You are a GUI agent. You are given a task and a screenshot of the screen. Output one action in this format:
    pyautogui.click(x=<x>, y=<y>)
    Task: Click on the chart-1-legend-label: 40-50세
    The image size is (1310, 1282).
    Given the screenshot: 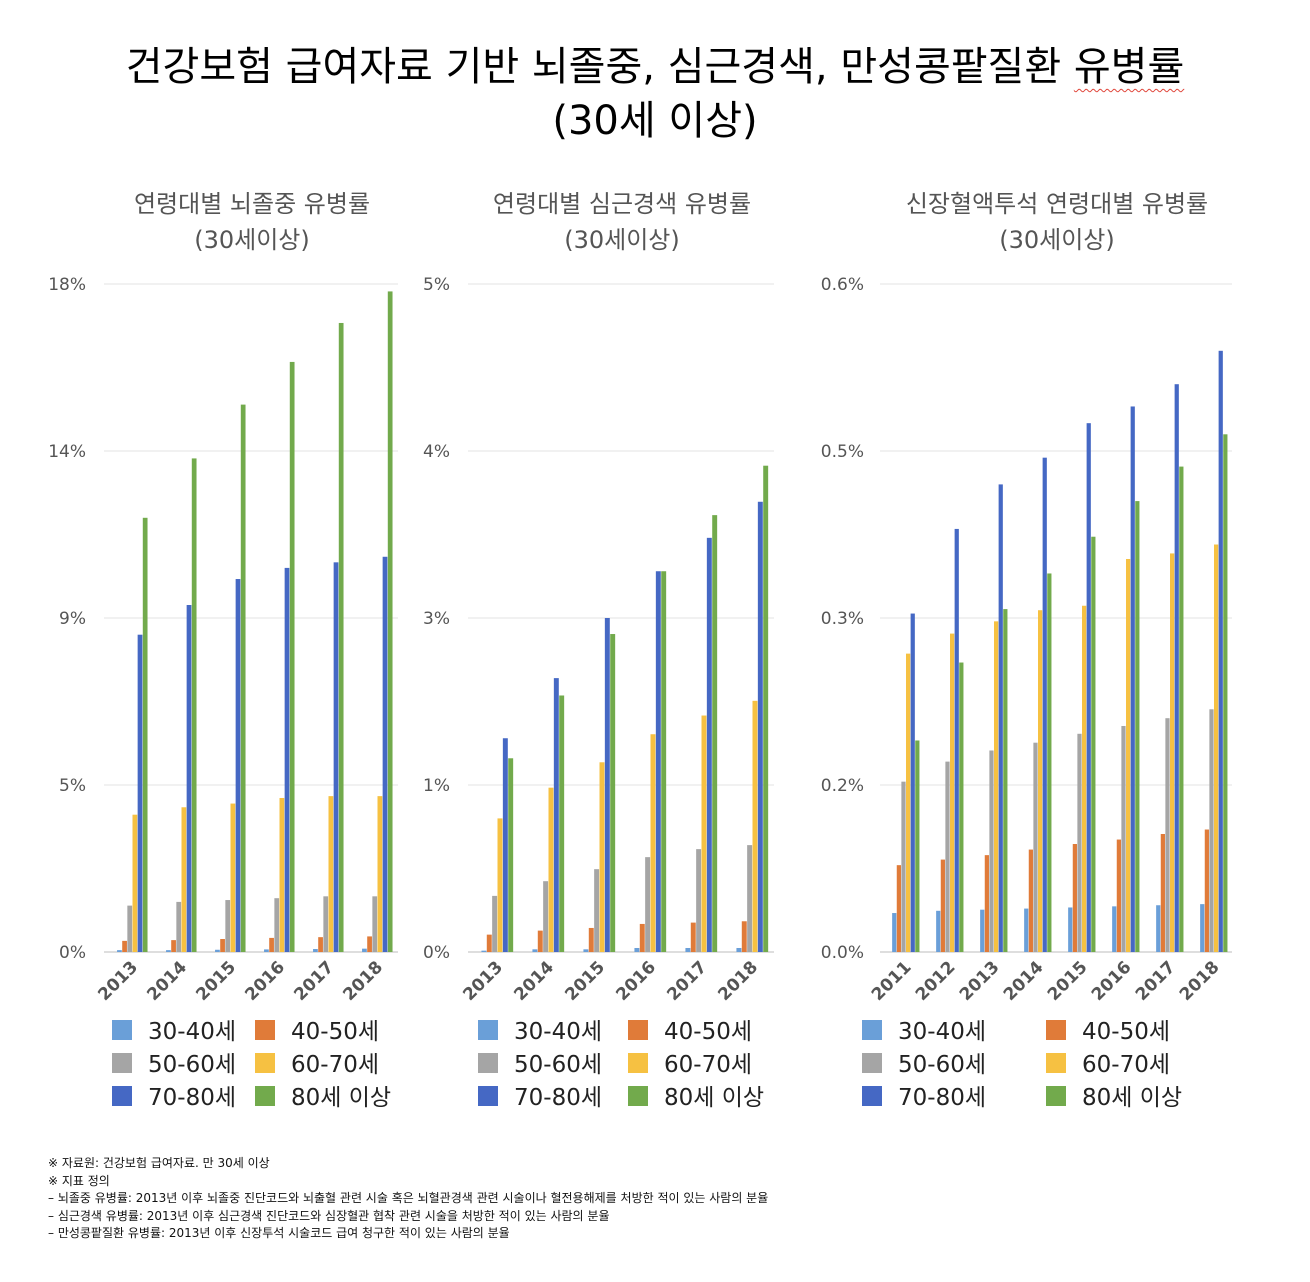 What is the action you would take?
    pyautogui.click(x=335, y=1032)
    